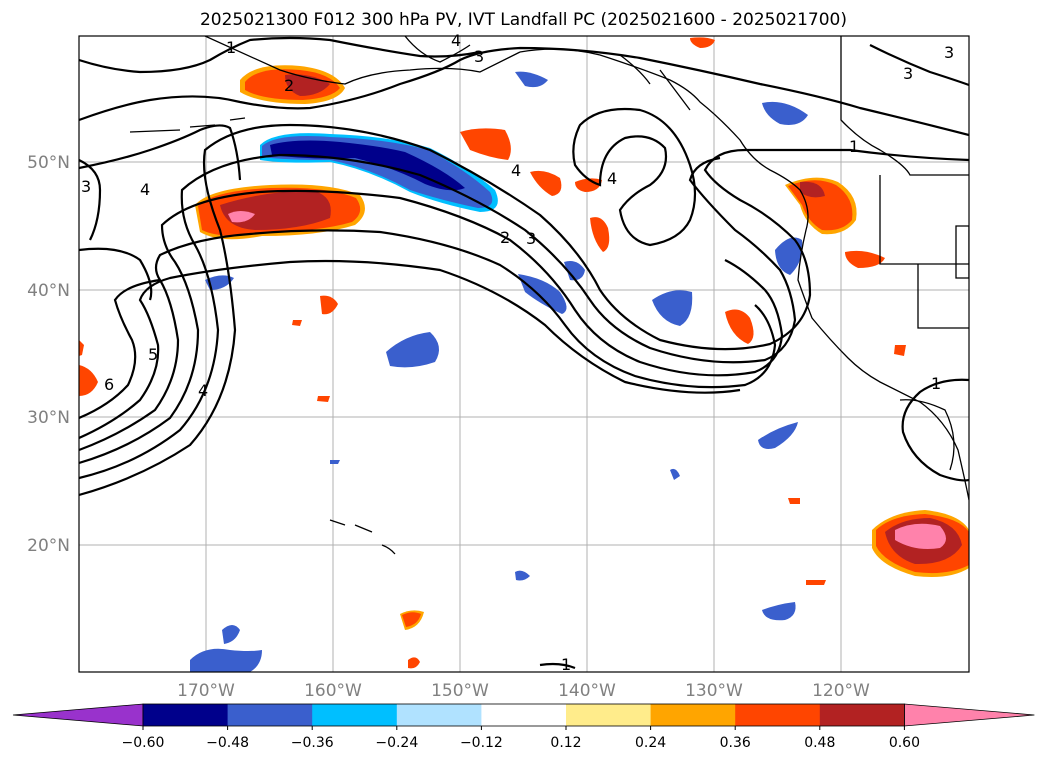  I want to click on colorbar-tick-label: 0.36, so click(735, 743).